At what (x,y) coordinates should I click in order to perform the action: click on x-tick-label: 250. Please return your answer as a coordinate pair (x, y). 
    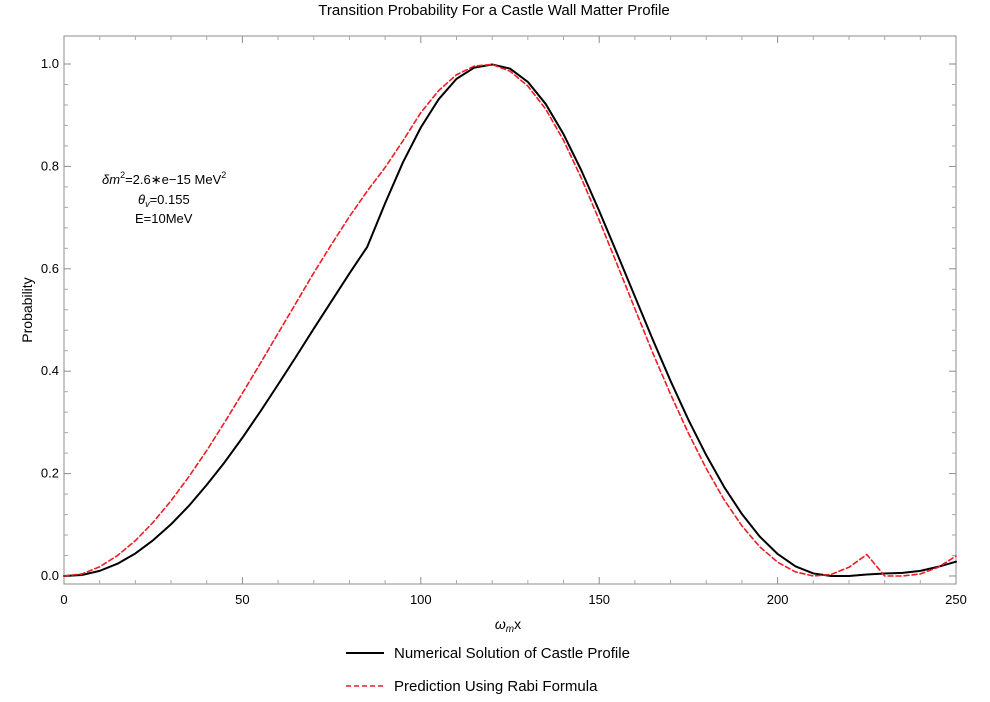
    Looking at the image, I should click on (956, 599).